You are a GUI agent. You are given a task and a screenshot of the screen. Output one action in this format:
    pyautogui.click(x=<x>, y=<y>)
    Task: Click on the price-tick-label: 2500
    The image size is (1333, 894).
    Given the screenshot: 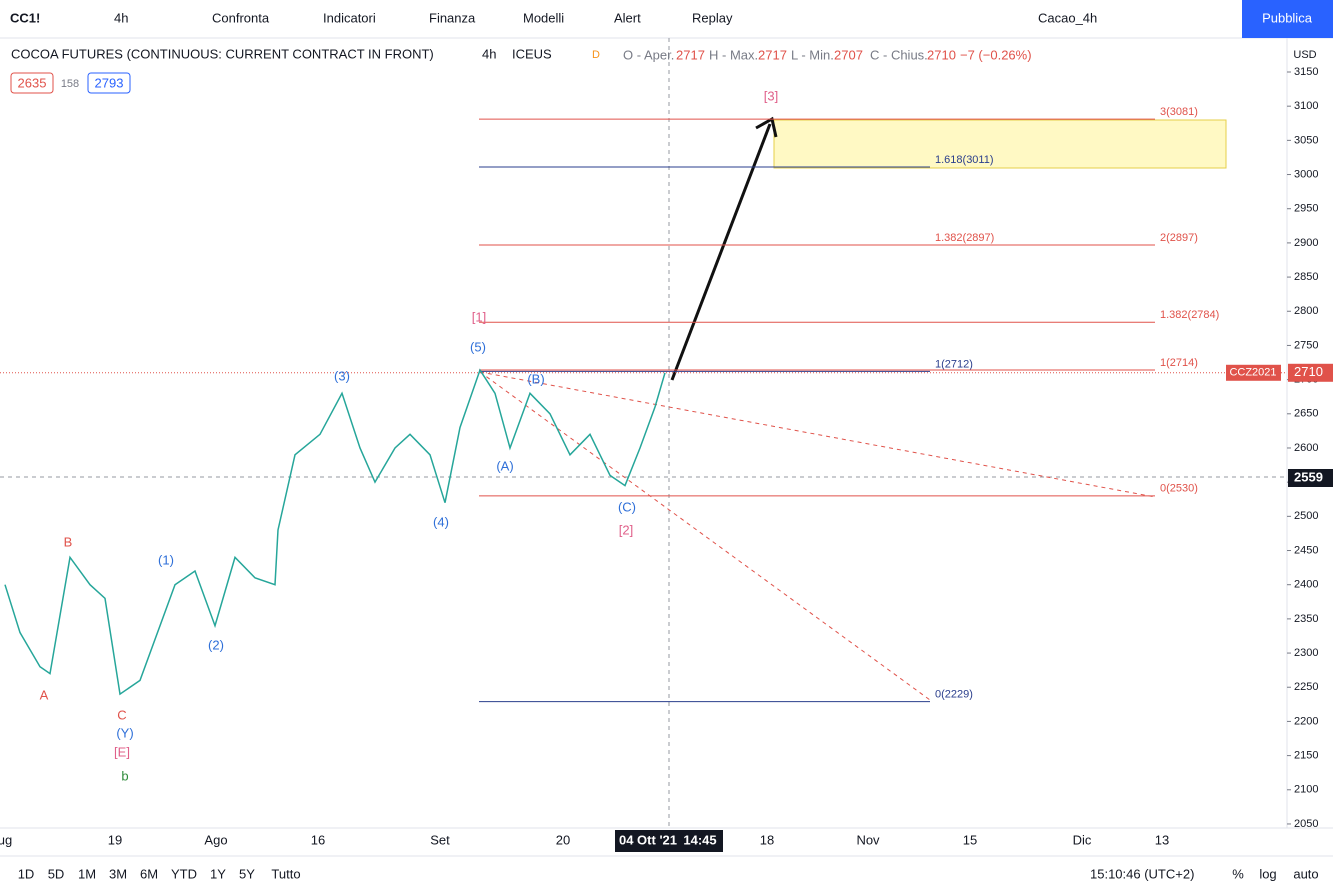 What is the action you would take?
    pyautogui.click(x=1306, y=516)
    